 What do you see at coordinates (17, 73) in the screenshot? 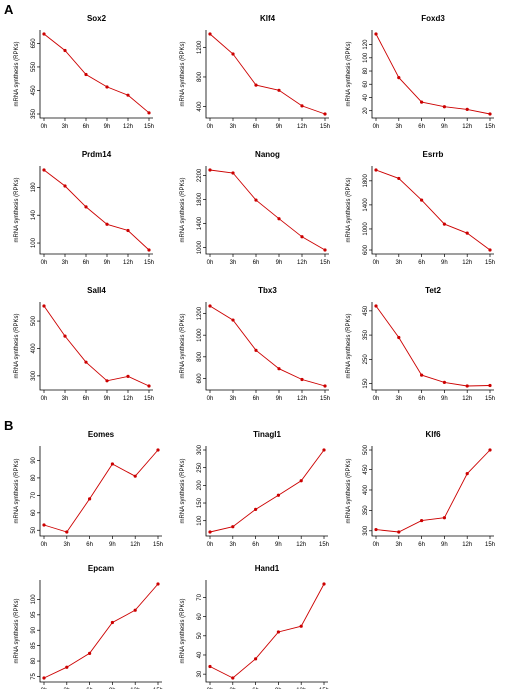
I see `y-axis-label-sox2: mRNA synthesis (RPKs)` at bounding box center [17, 73].